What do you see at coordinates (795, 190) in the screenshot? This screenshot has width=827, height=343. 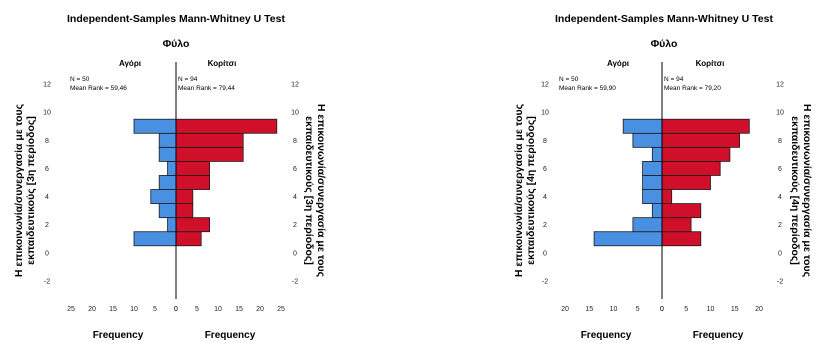 I see `chart2-ylabel-right-line2: εκπαιδευτικούς [4η περίοδος]` at bounding box center [795, 190].